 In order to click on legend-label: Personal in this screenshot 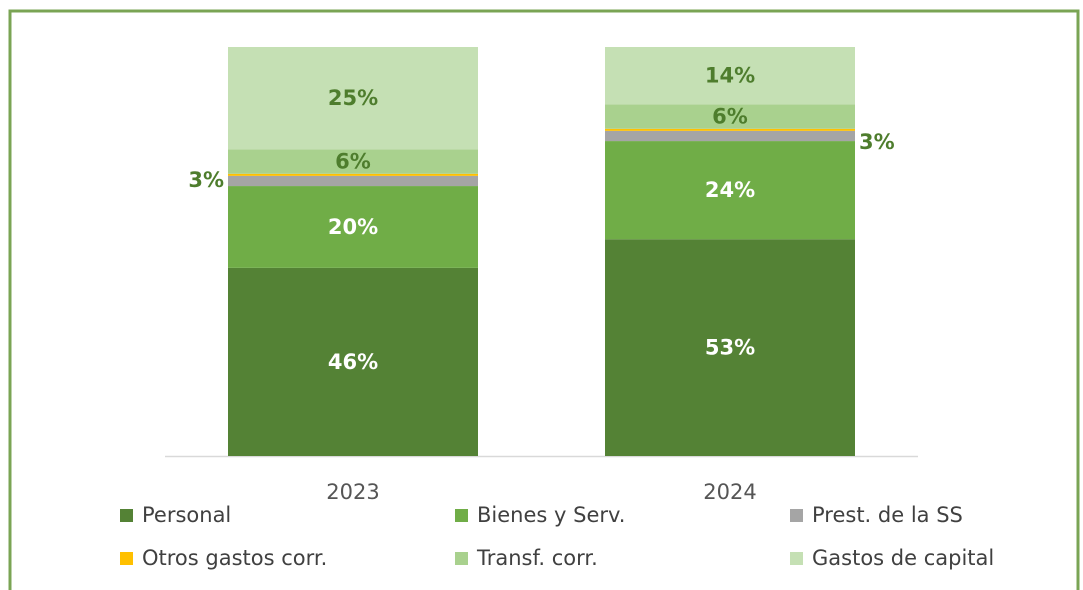, I will do `click(186, 515)`.